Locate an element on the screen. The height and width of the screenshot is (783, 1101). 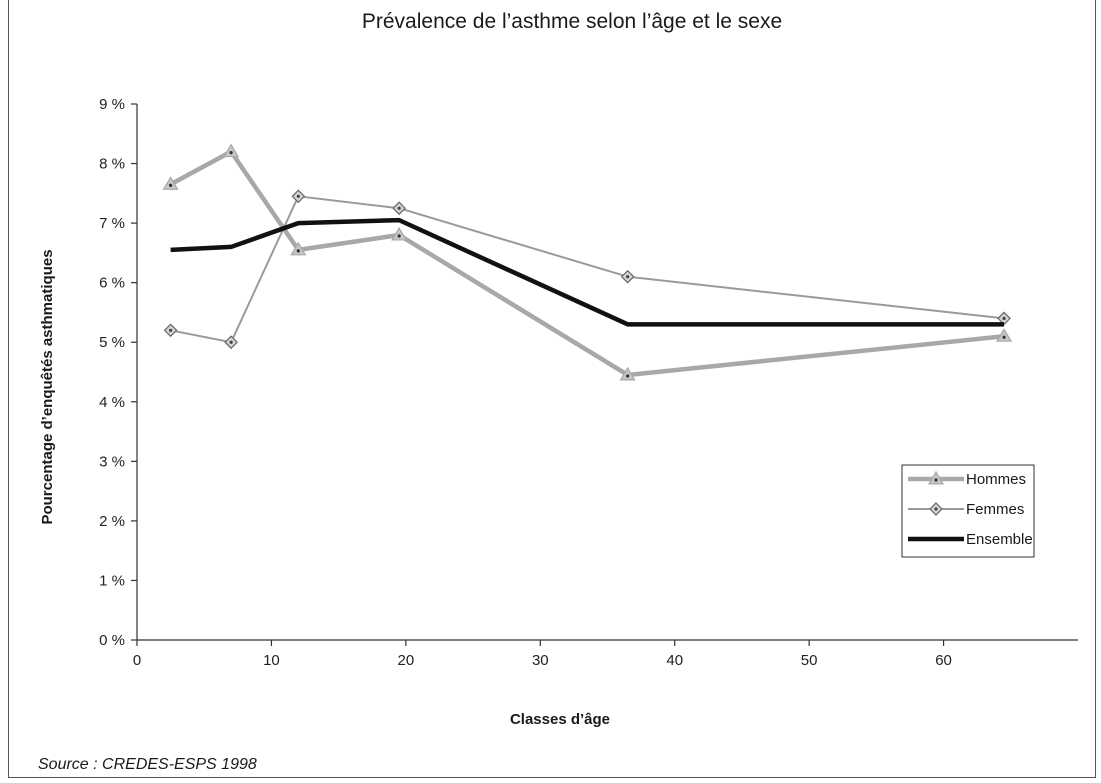
source-note: Source : CREDES-ESPS 1998 is located at coordinates (147, 764).